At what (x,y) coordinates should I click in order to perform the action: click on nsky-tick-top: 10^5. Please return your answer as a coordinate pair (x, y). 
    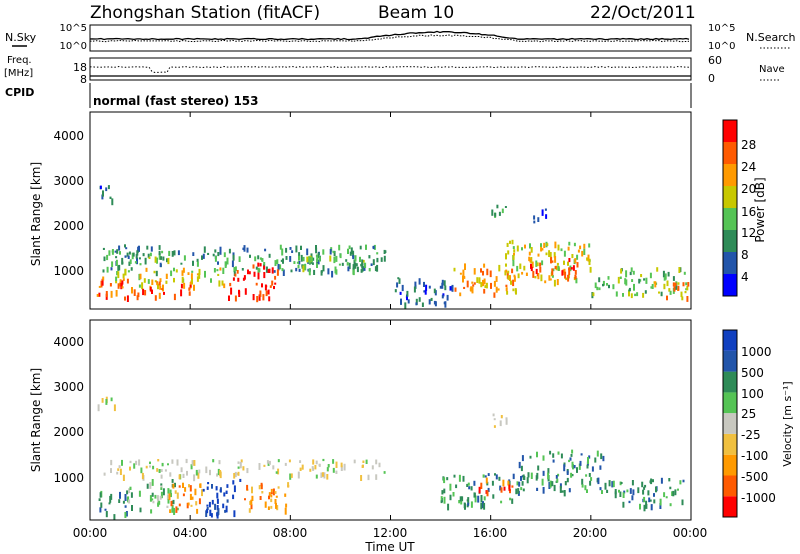
    Looking at the image, I should click on (73, 28).